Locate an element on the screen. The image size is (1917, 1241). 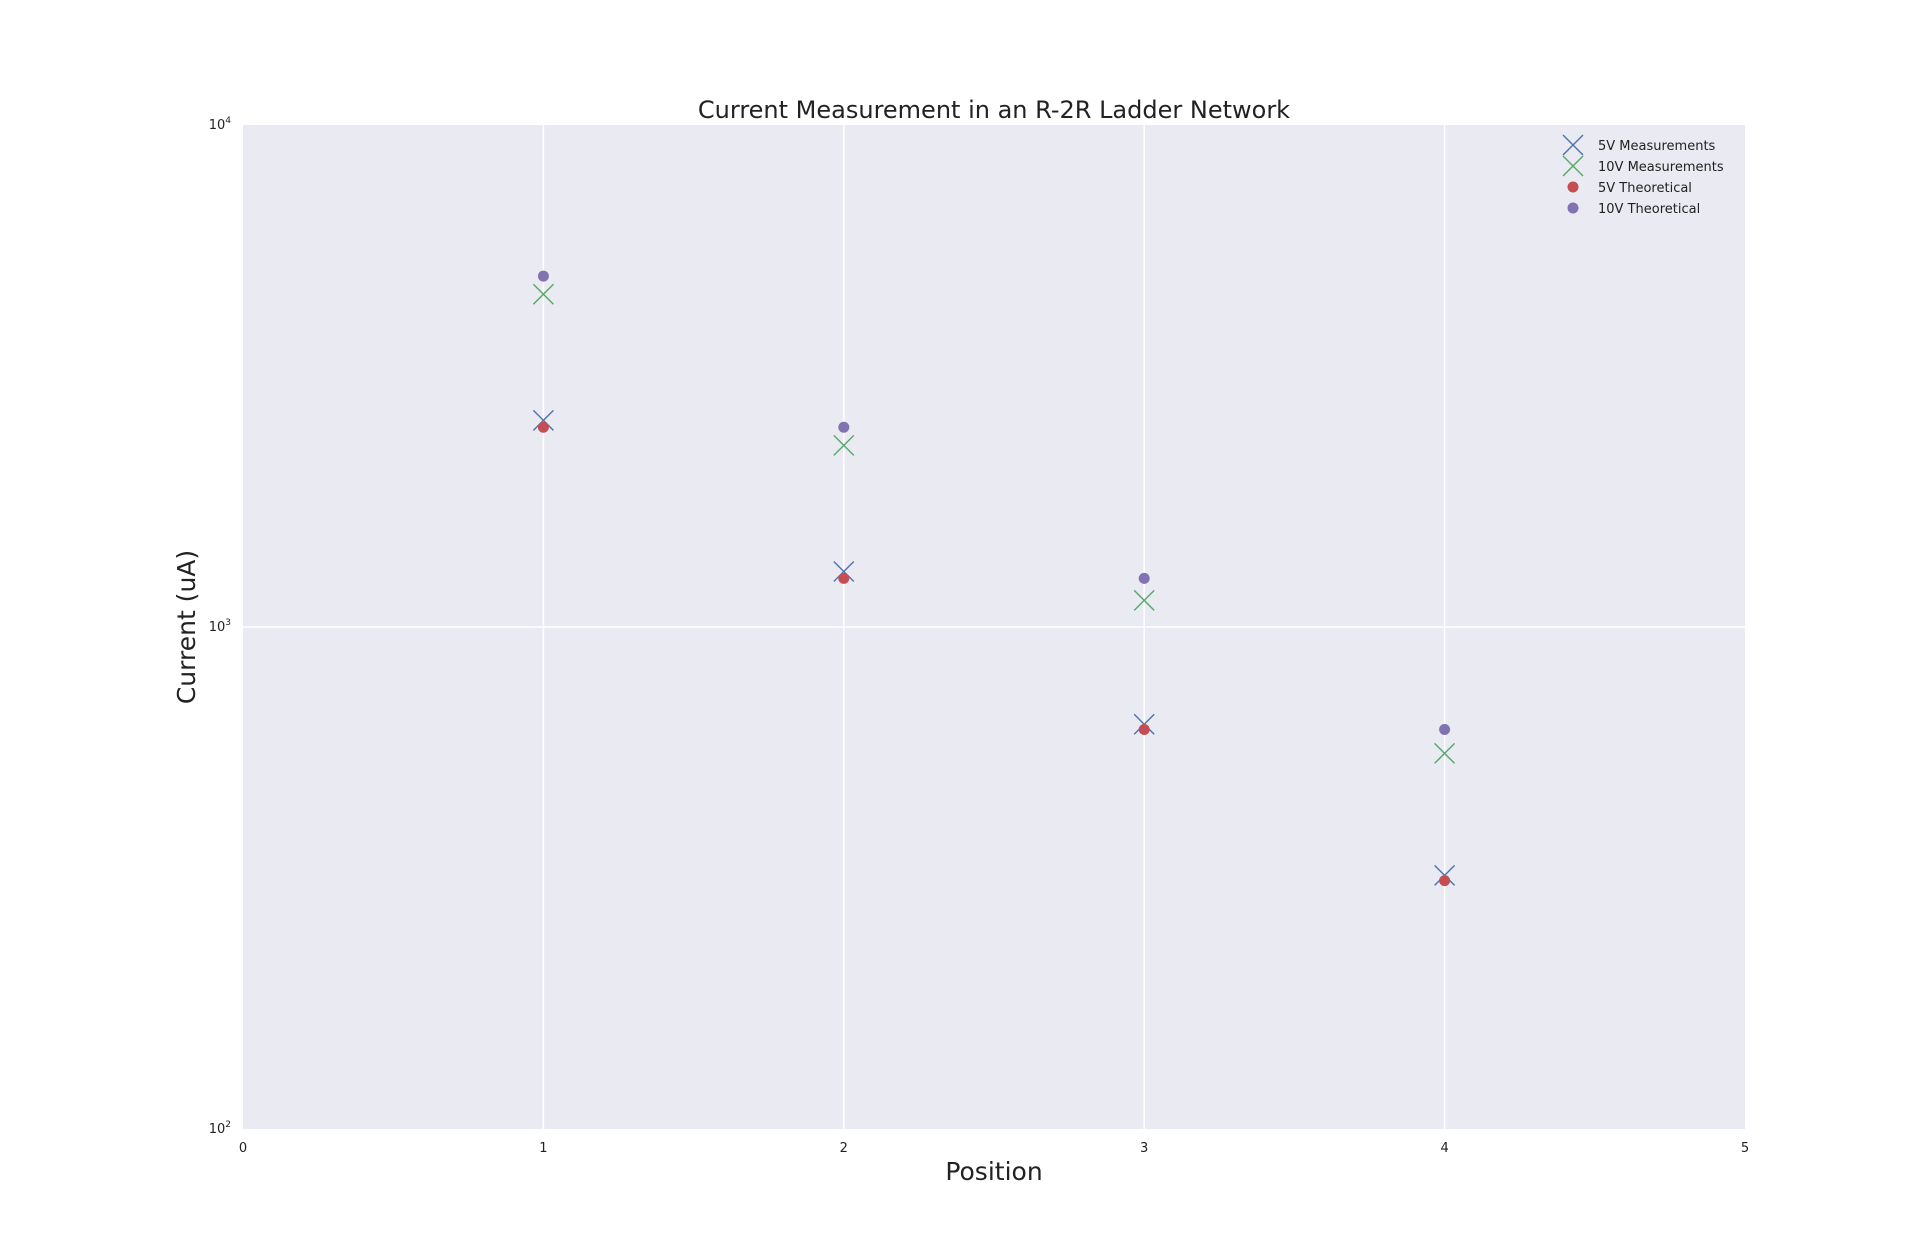
legend-marker-10v-measurements is located at coordinates (1573, 166).